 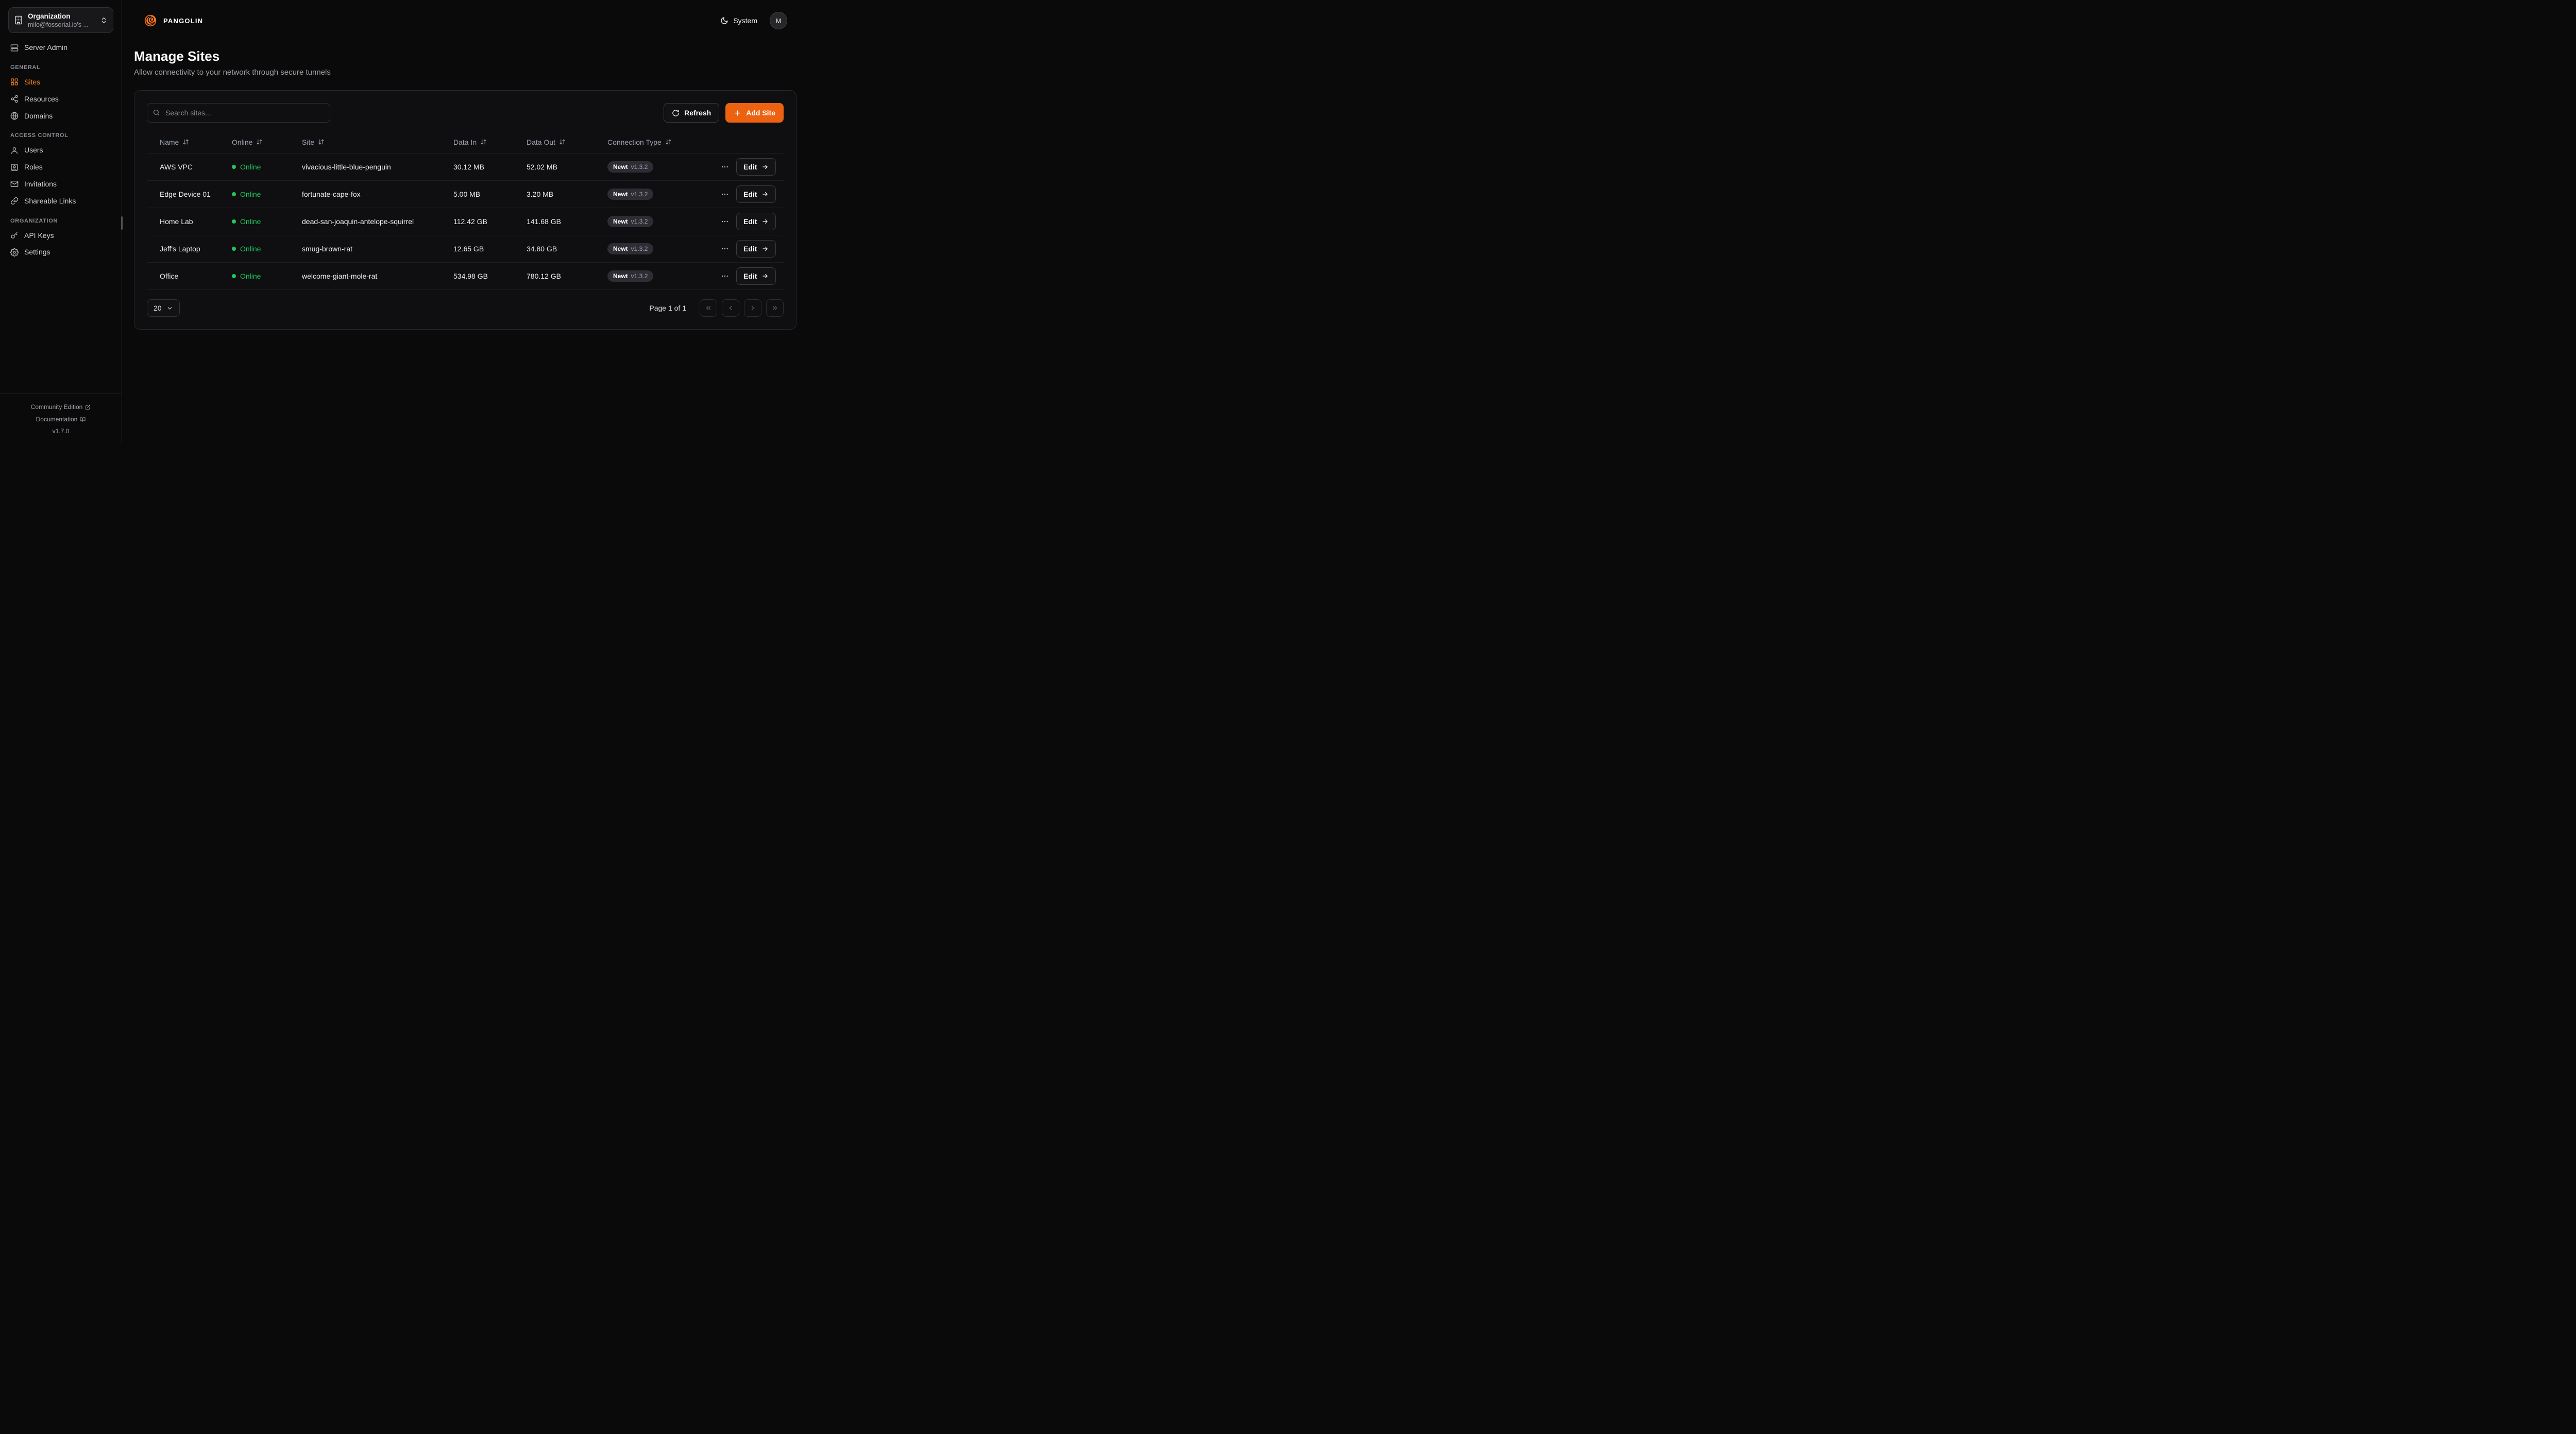 I want to click on topbar-right: System M, so click(x=753, y=20).